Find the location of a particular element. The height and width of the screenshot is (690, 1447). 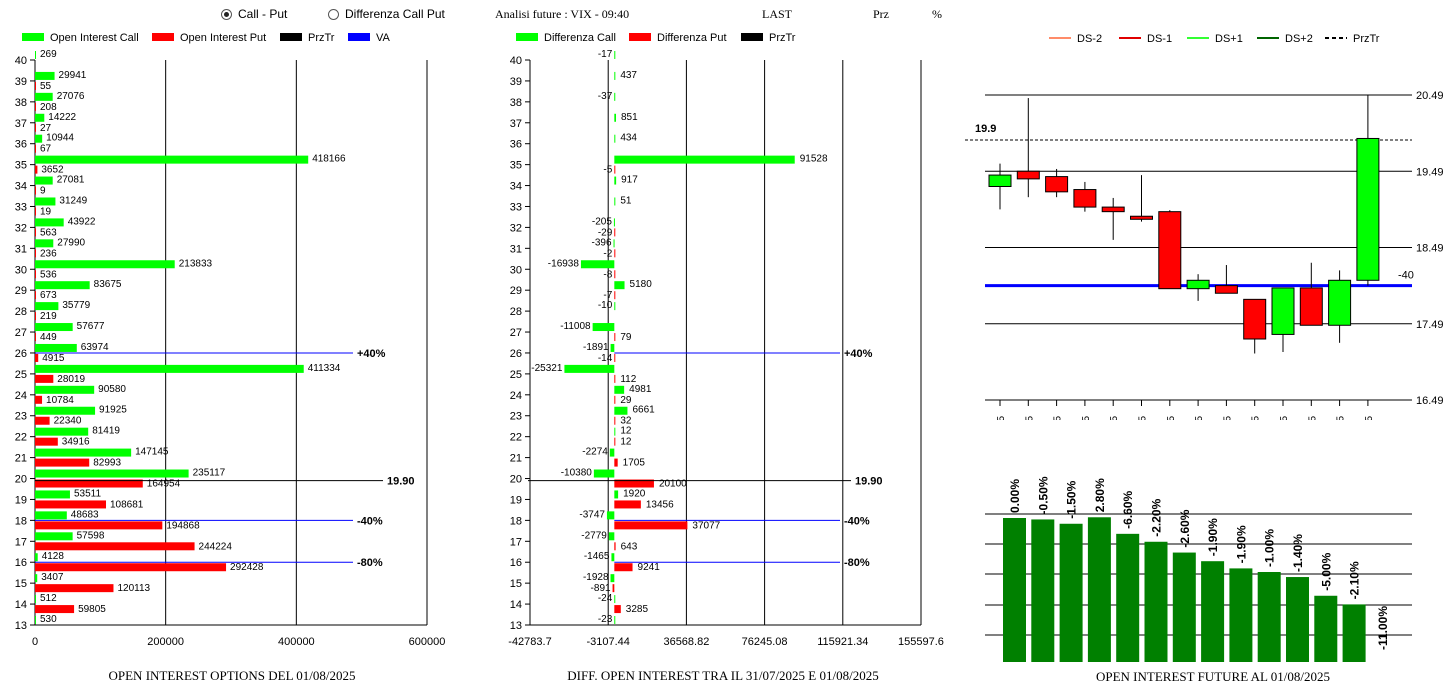

y-tick-label: 26 is located at coordinates (21, 354).